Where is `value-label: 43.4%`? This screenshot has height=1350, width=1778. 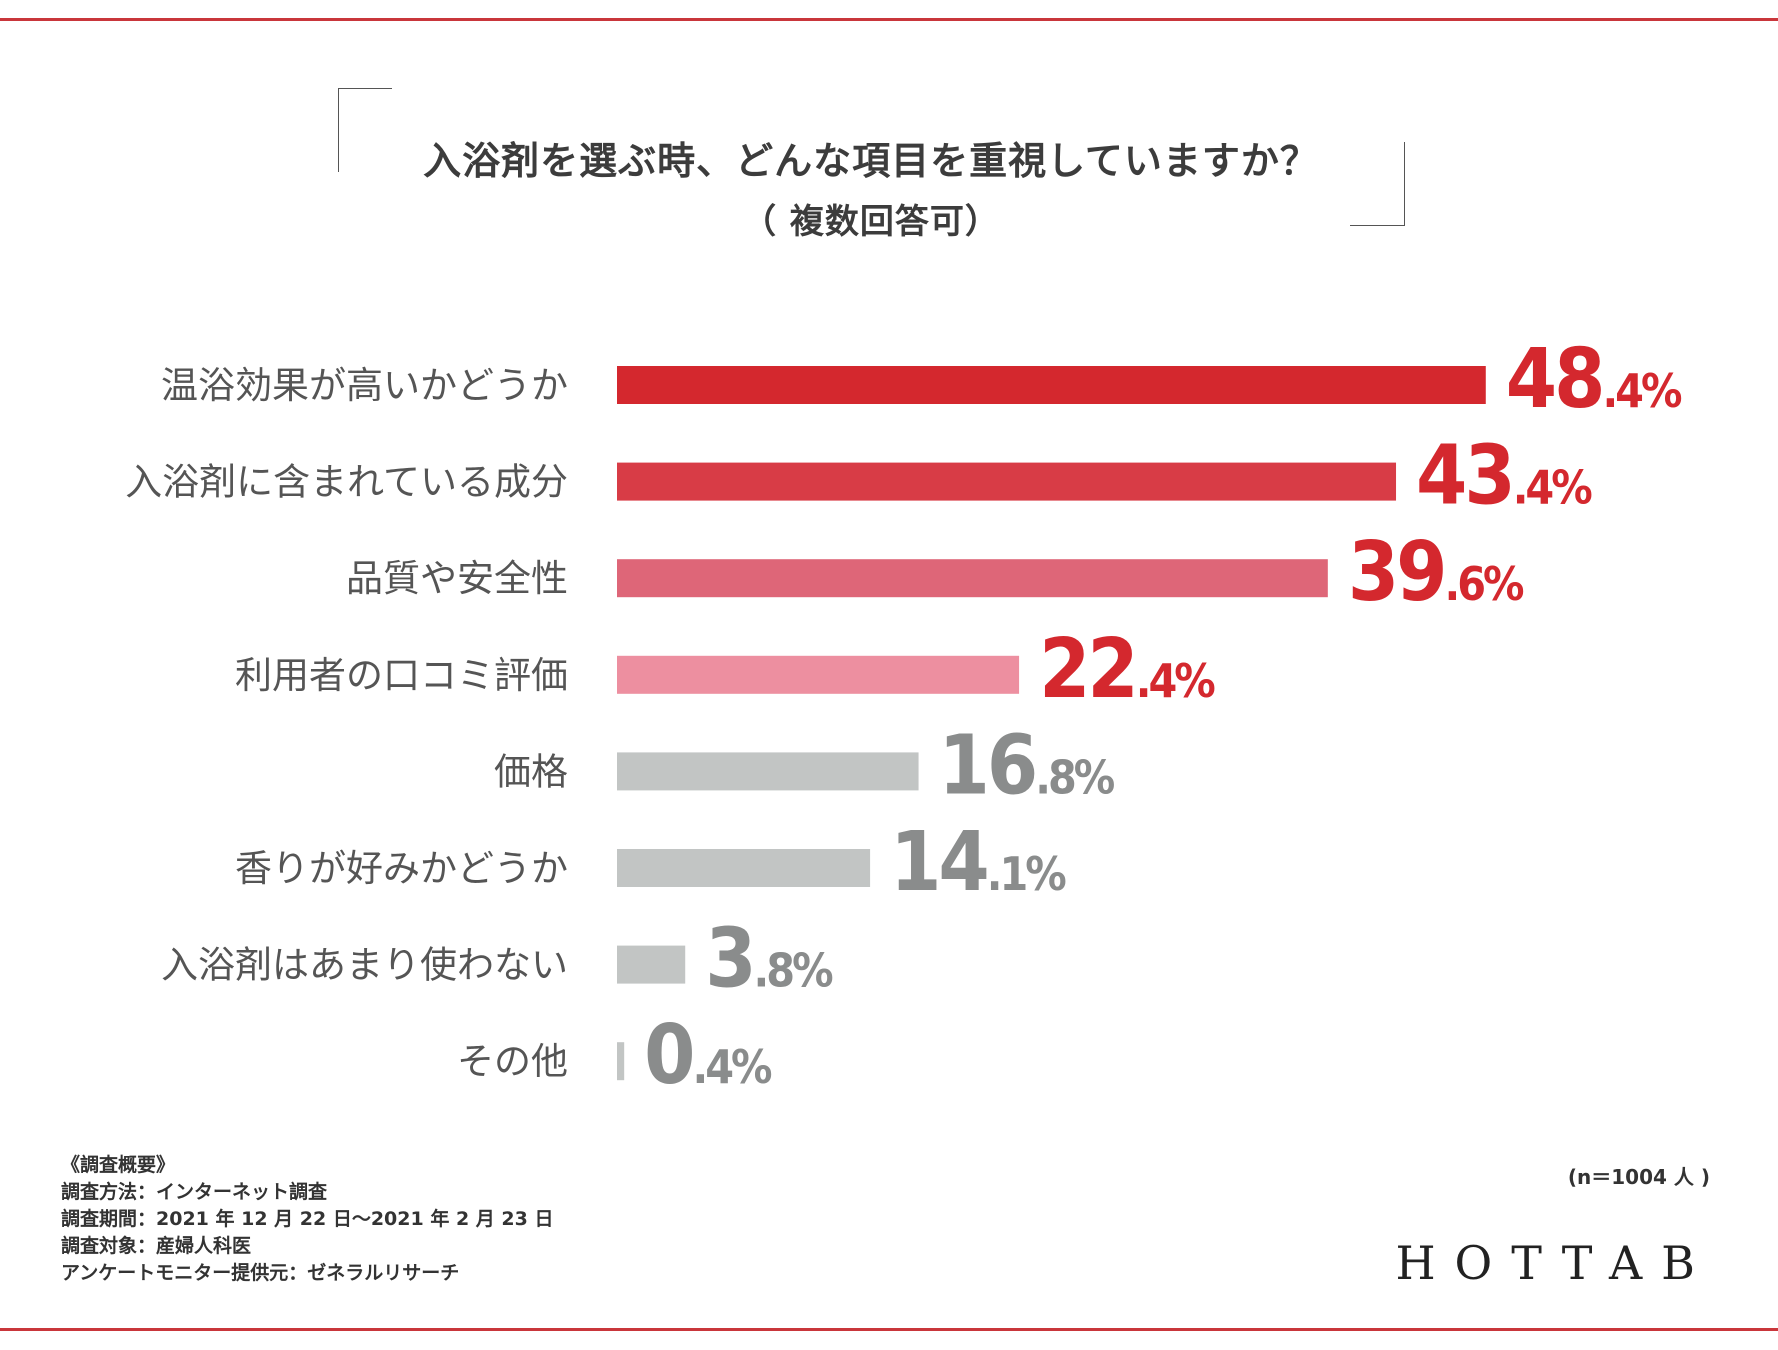 value-label: 43.4% is located at coordinates (1504, 476).